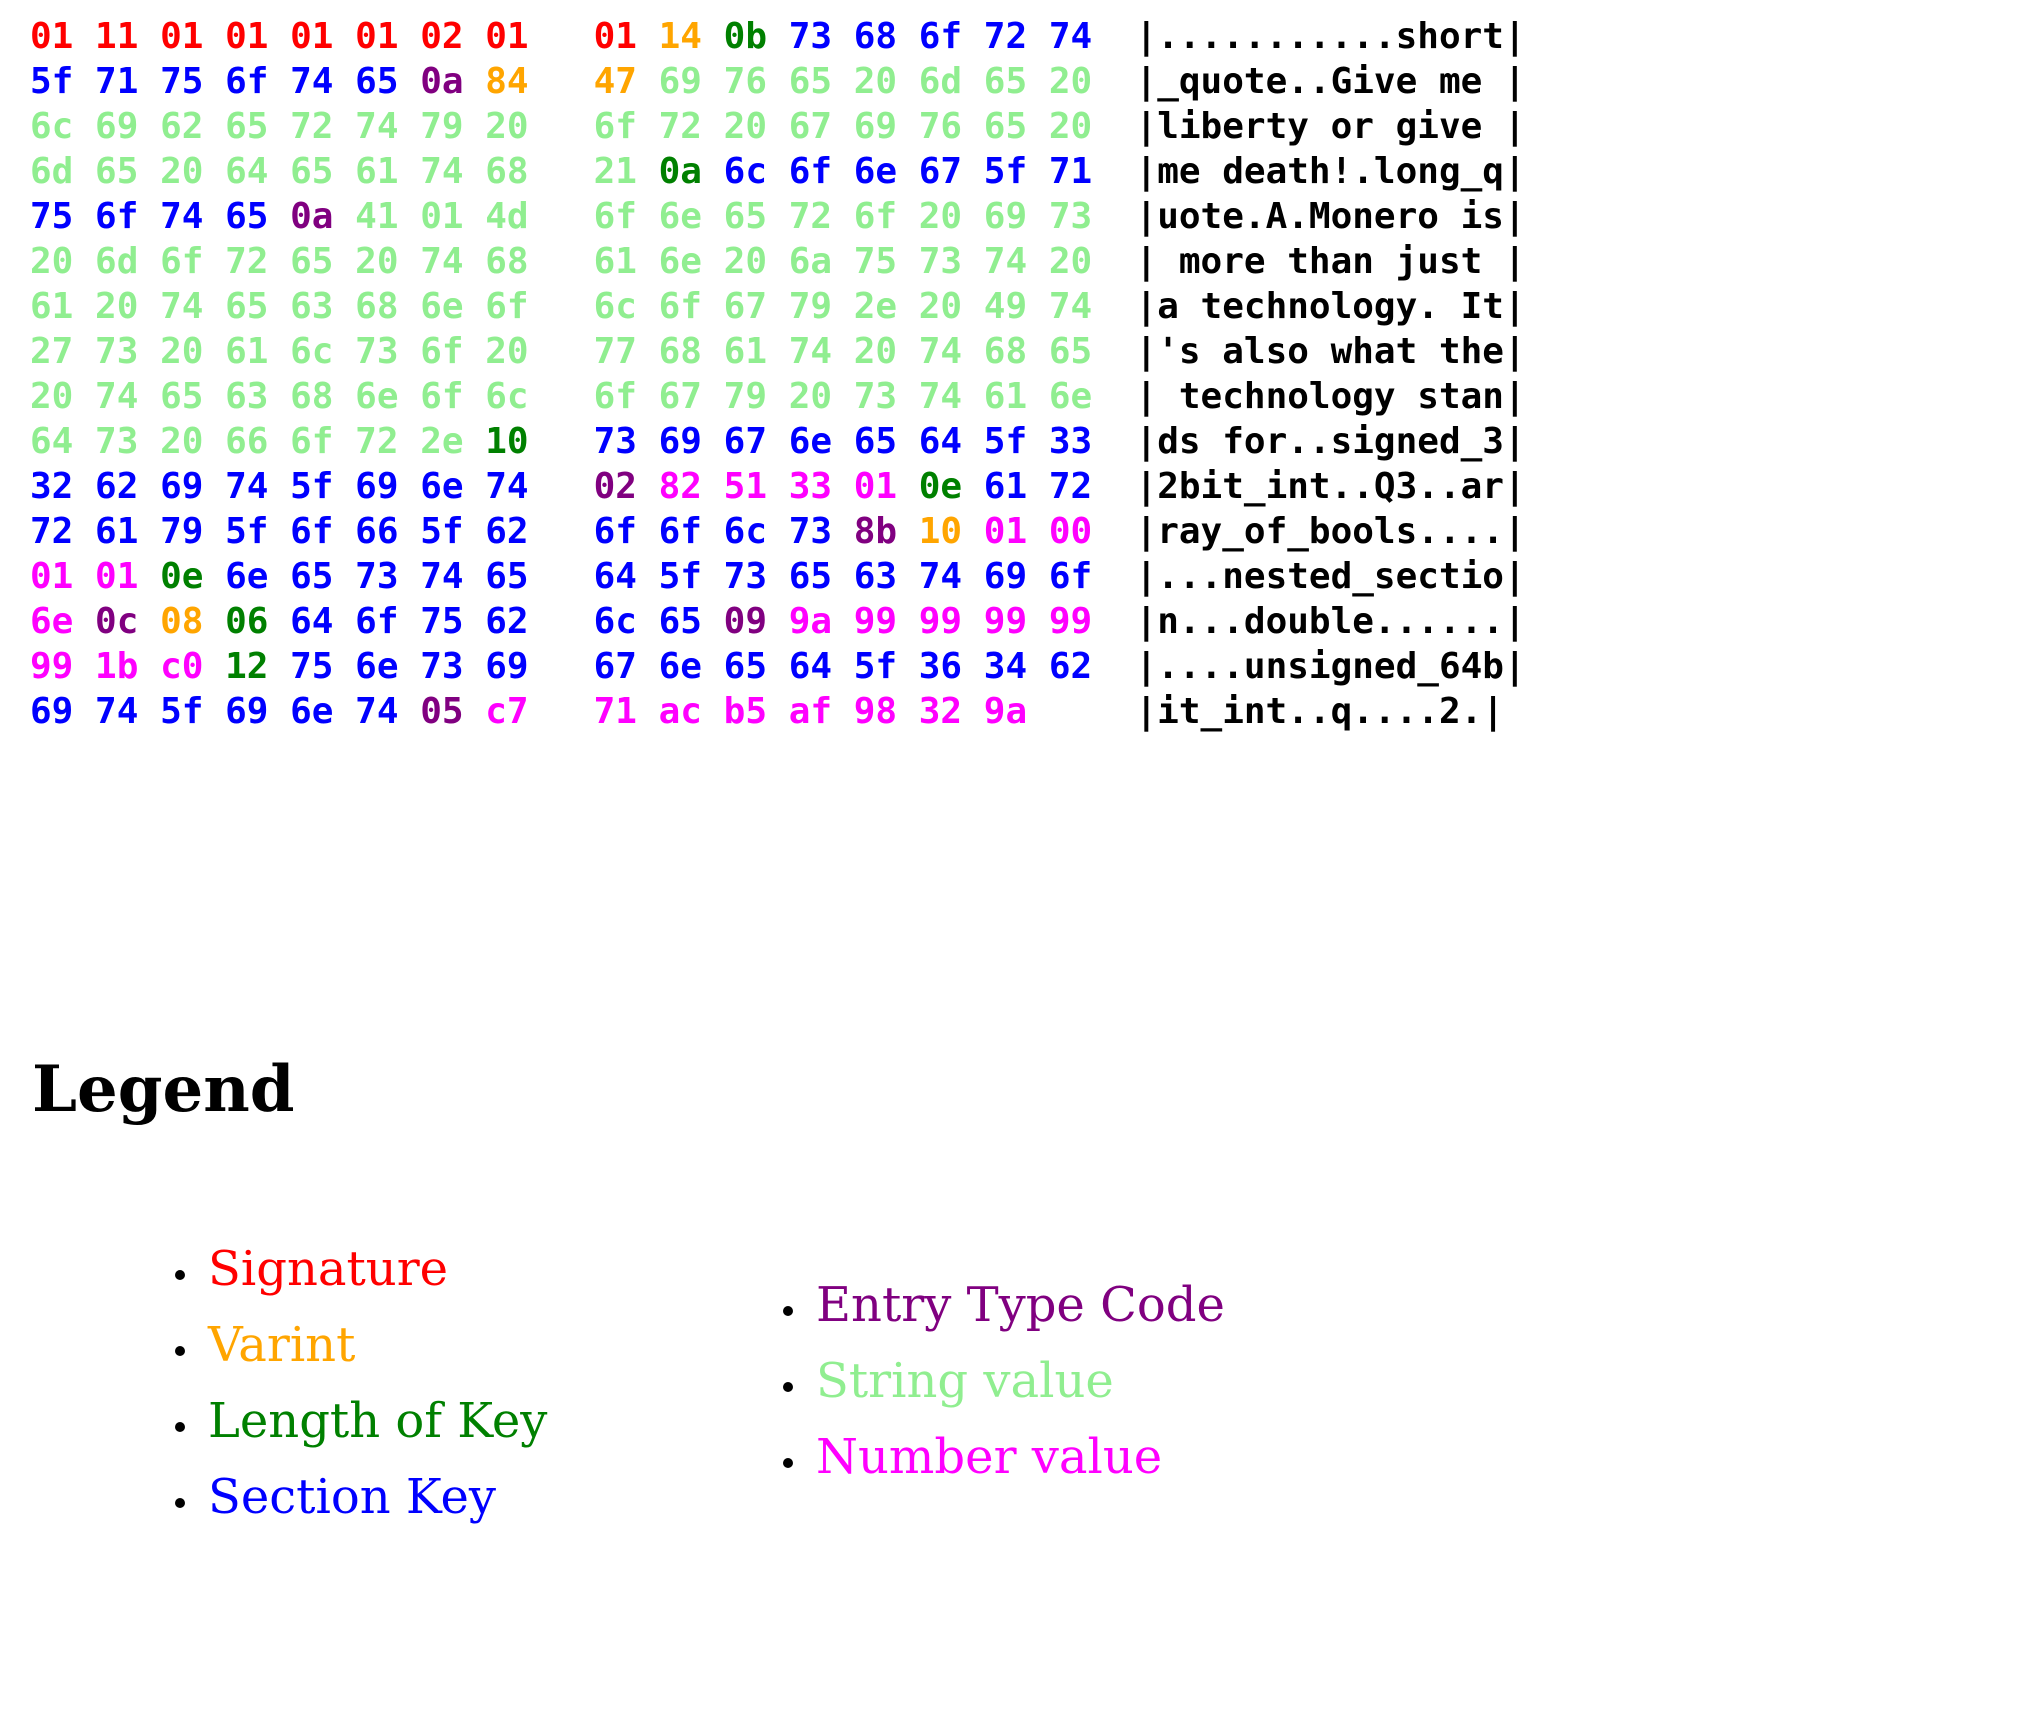 This screenshot has height=1725, width=2022. Describe the element at coordinates (691, 711) in the screenshot. I see `hex-byte: ac` at that location.